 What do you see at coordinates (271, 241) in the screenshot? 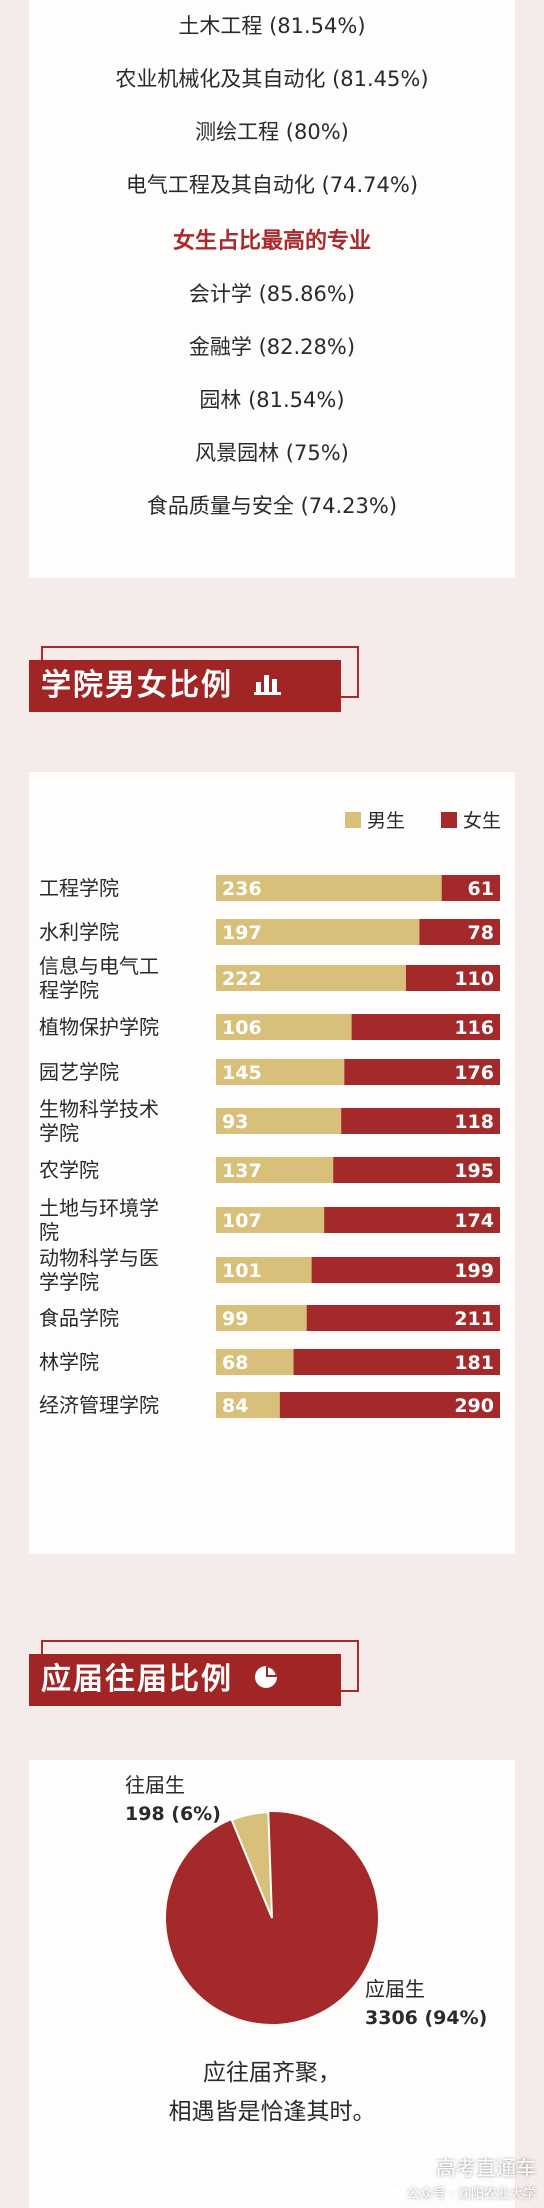
I see `female-majors-heading: 女生占比最高的专业` at bounding box center [271, 241].